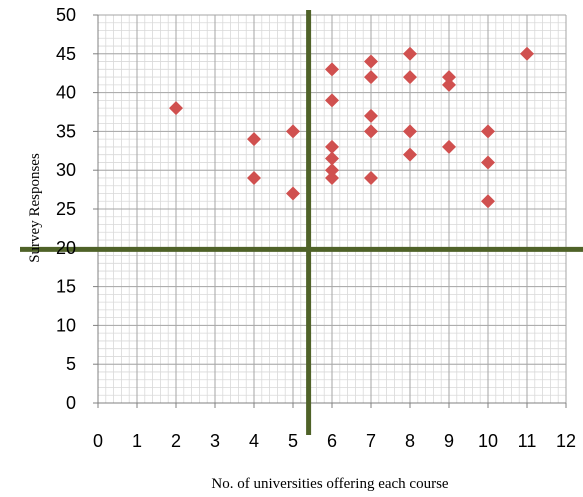 The width and height of the screenshot is (583, 497). What do you see at coordinates (254, 441) in the screenshot?
I see `x-tick-label: 4` at bounding box center [254, 441].